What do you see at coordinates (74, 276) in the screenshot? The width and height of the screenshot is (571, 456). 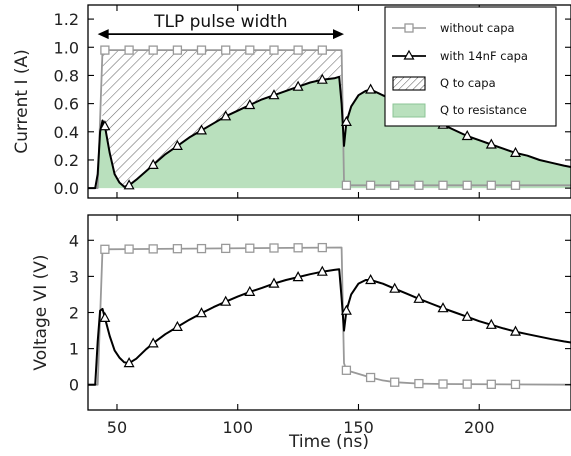 I see `voltage-ytick-label: 3` at bounding box center [74, 276].